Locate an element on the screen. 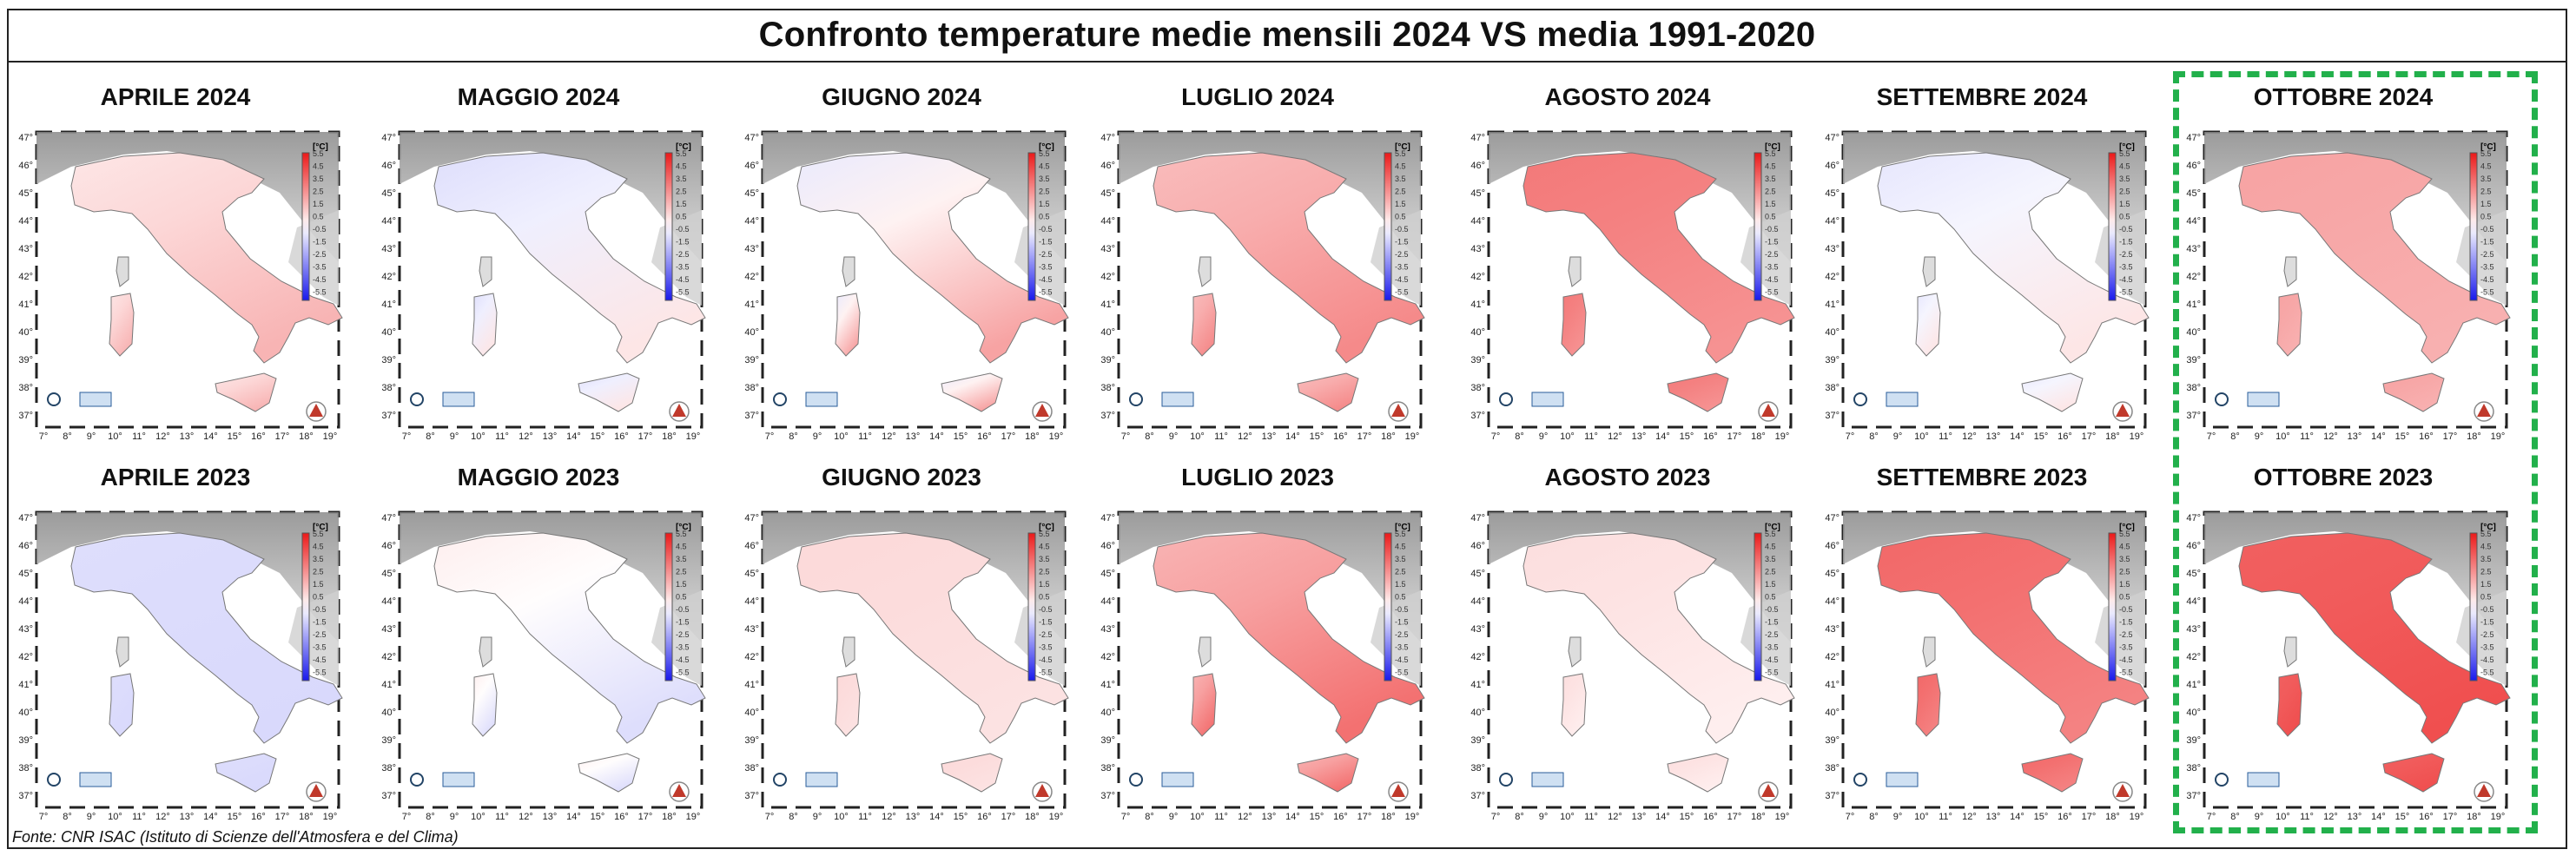 This screenshot has height=856, width=2576. lon-label: 16° is located at coordinates (2426, 436).